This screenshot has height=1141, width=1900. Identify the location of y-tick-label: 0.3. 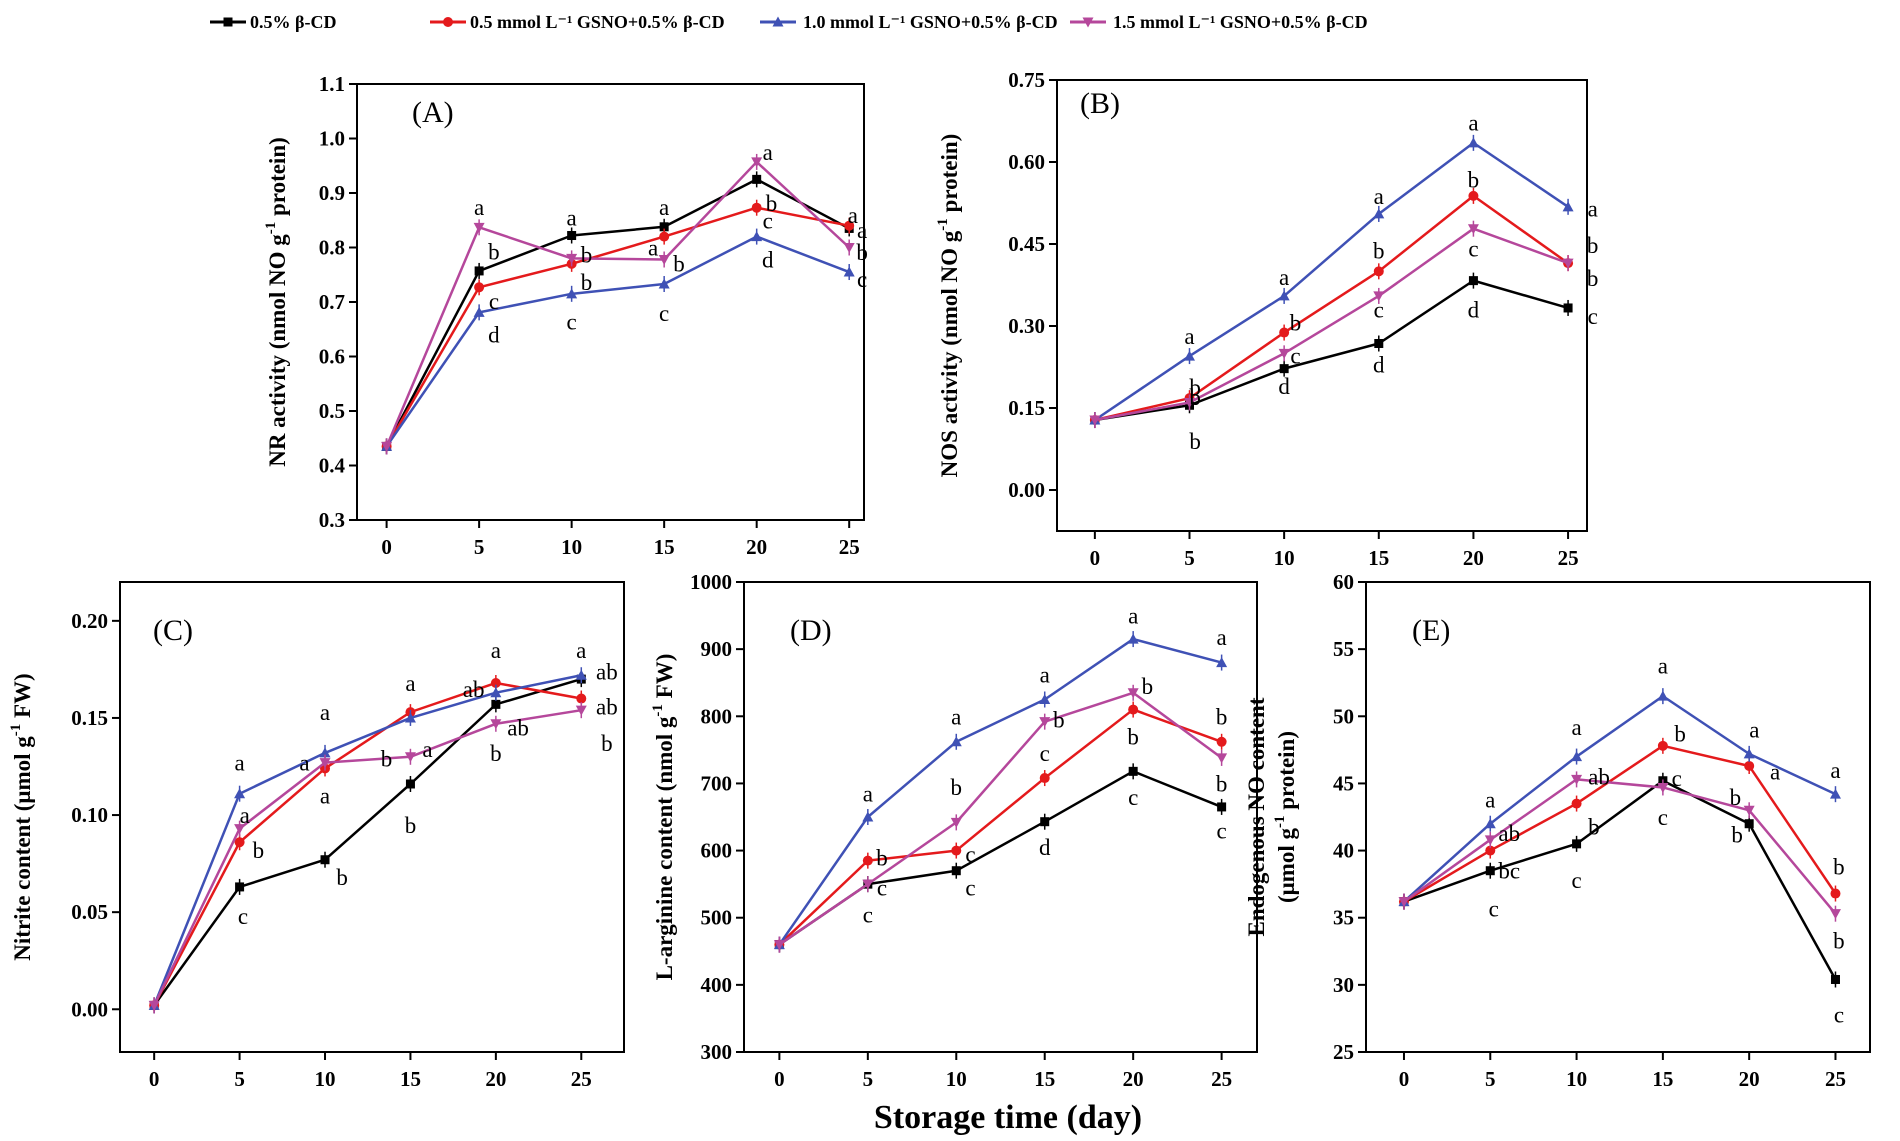
(332, 520).